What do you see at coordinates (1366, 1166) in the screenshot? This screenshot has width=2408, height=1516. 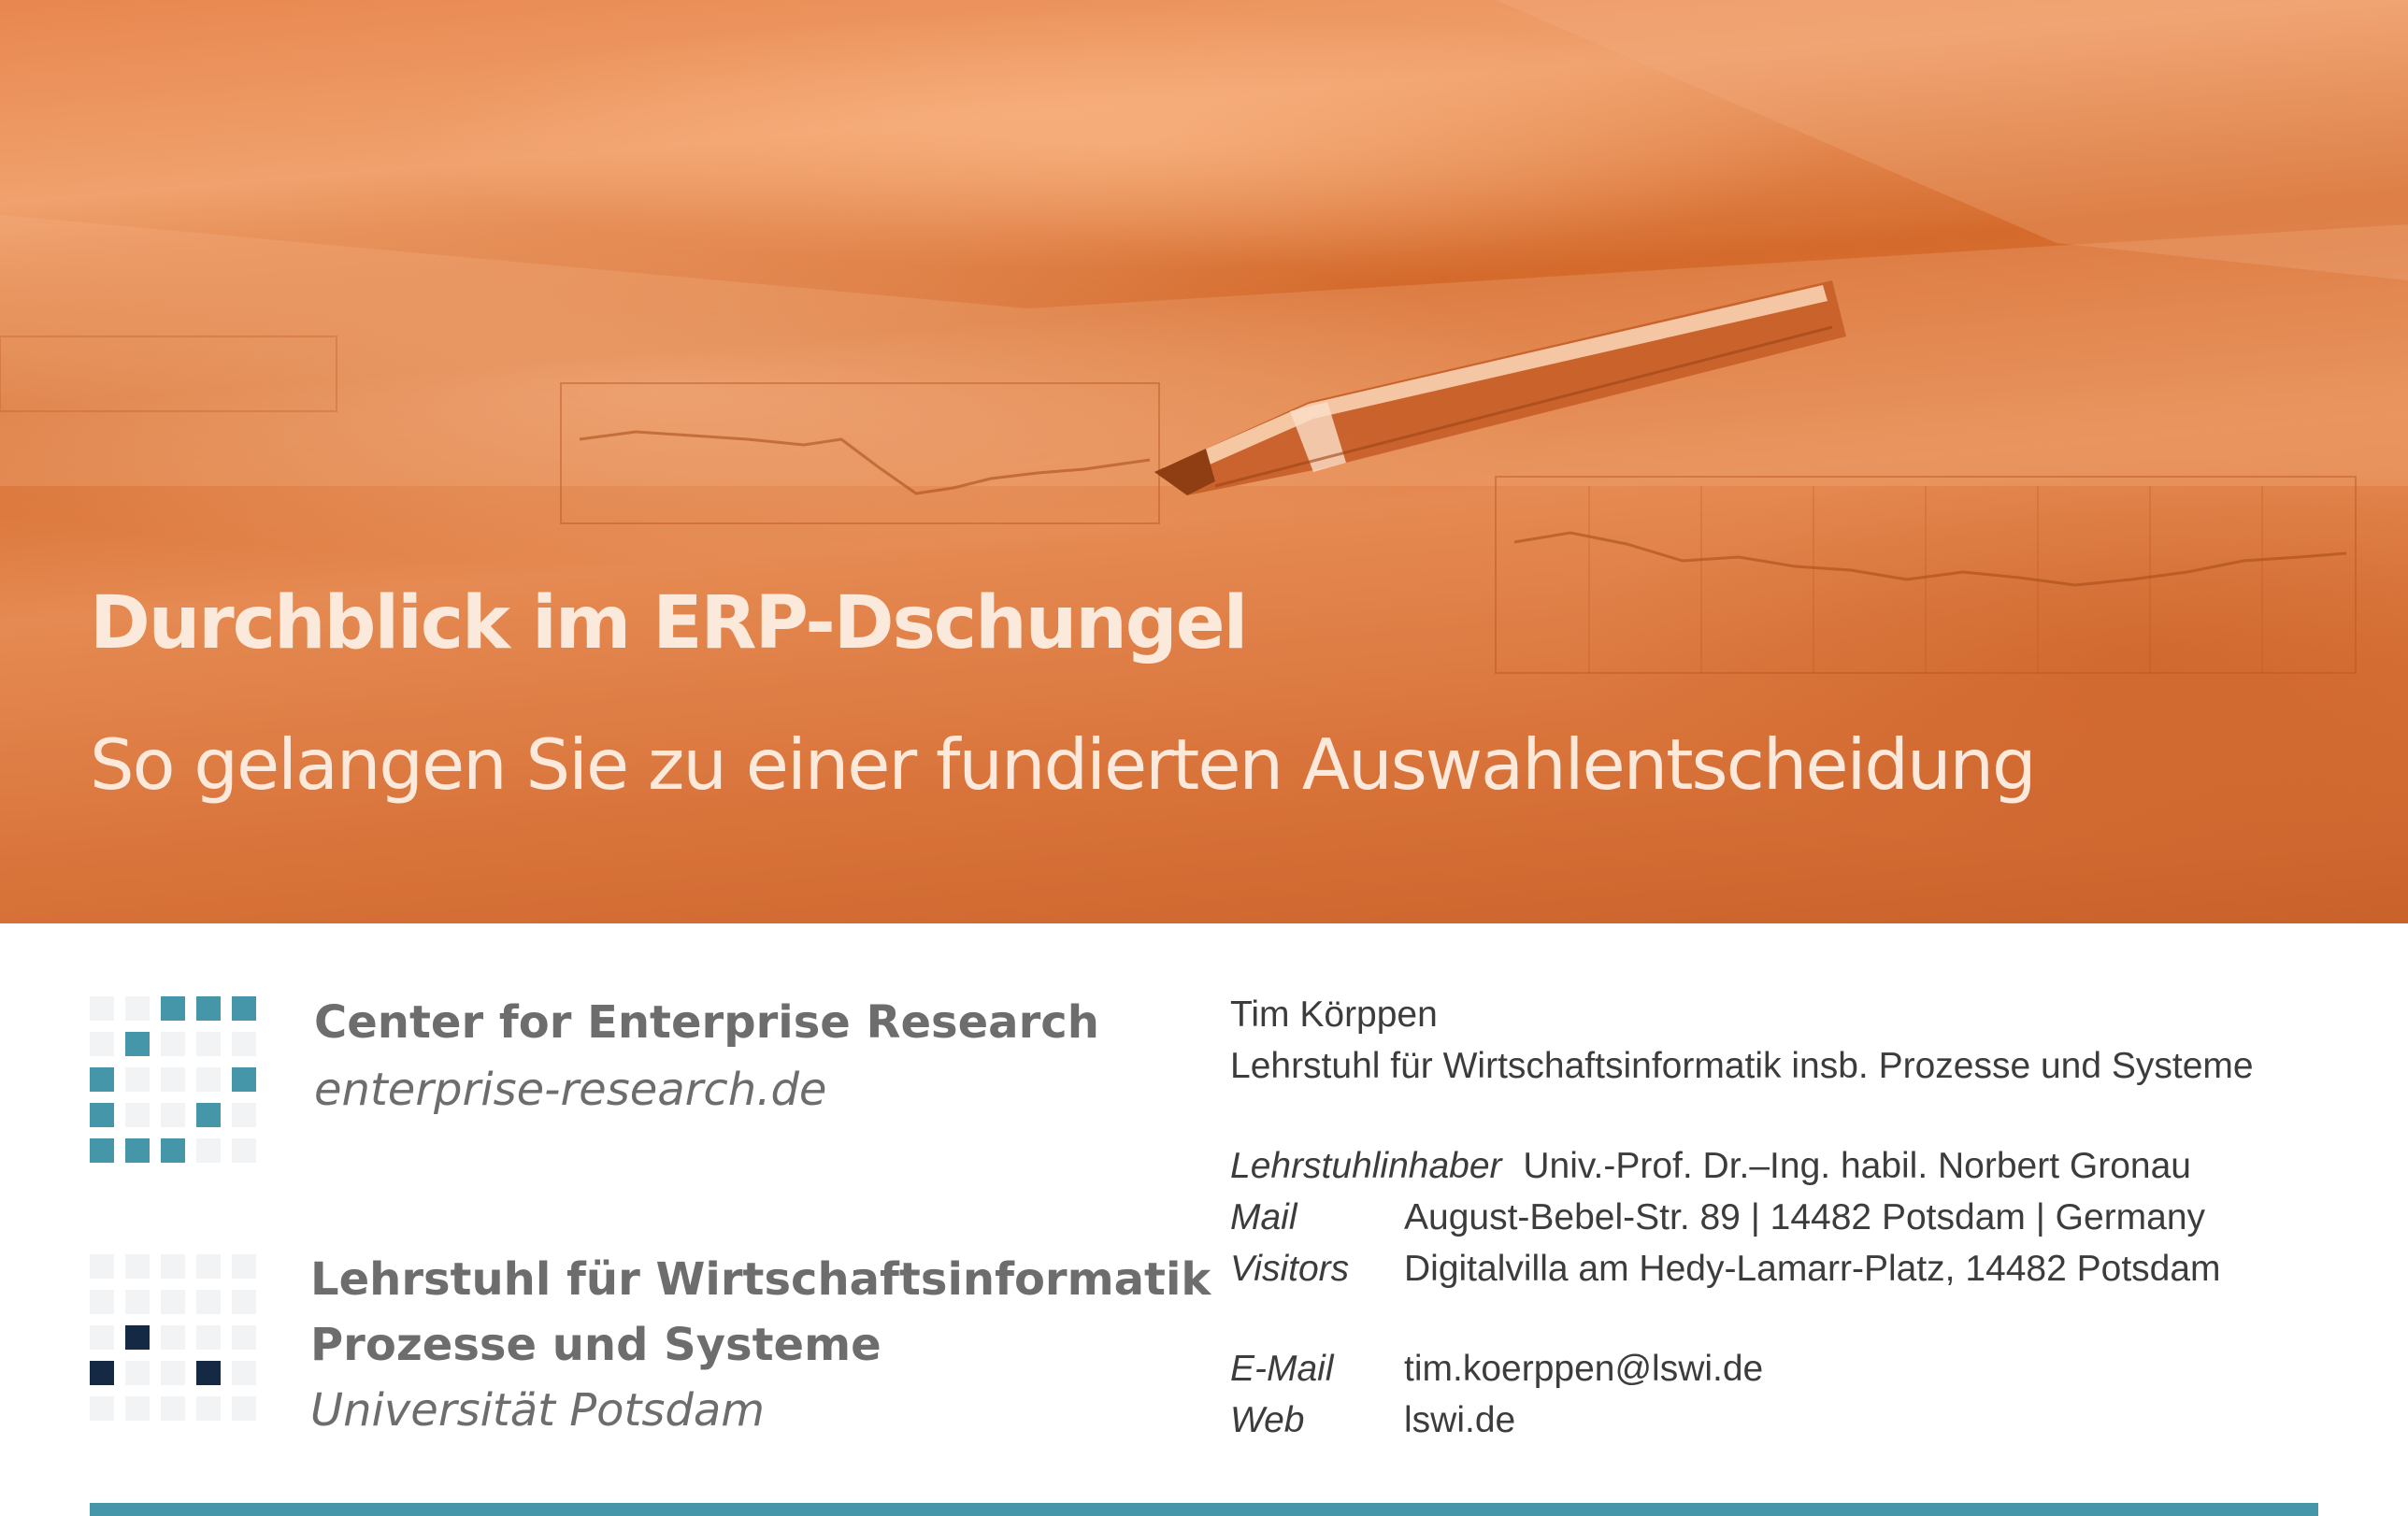 I see `holder-label: Lehrstuhlinhaber` at bounding box center [1366, 1166].